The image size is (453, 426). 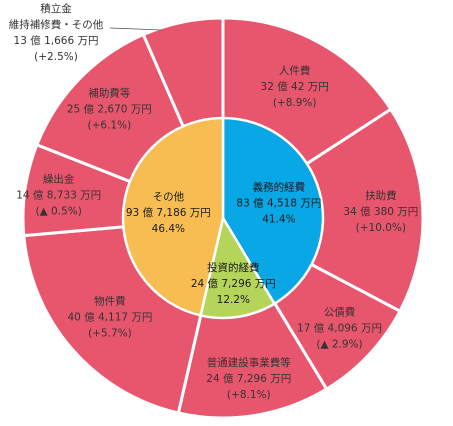 What do you see at coordinates (109, 317) in the screenshot?
I see `outer-label-4: 物件費 40 億 4,117 万円(+5.7%)` at bounding box center [109, 317].